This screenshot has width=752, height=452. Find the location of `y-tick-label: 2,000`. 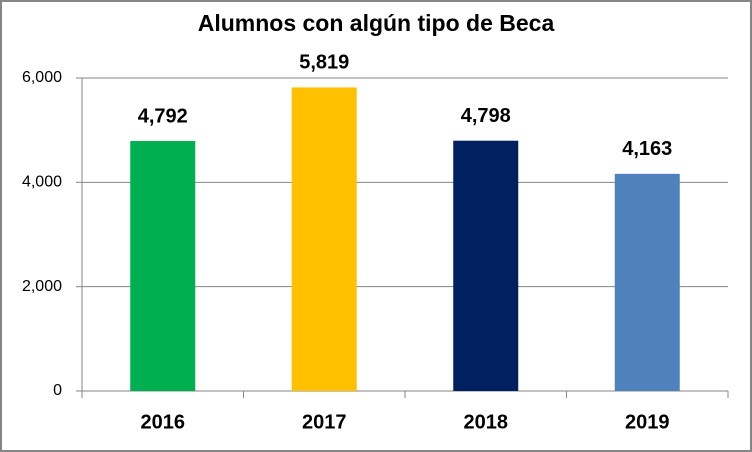

y-tick-label: 2,000 is located at coordinates (42, 286).